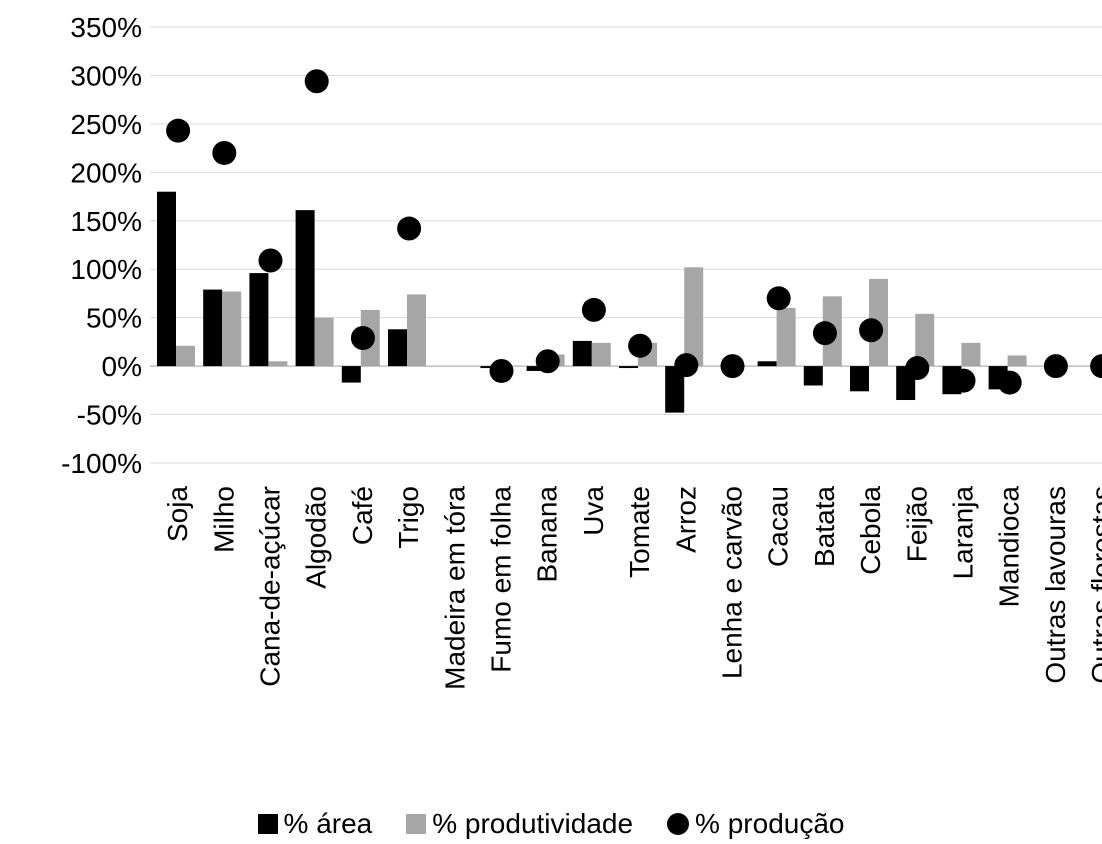 The width and height of the screenshot is (1102, 844). I want to click on category-label: Arroz, so click(685, 519).